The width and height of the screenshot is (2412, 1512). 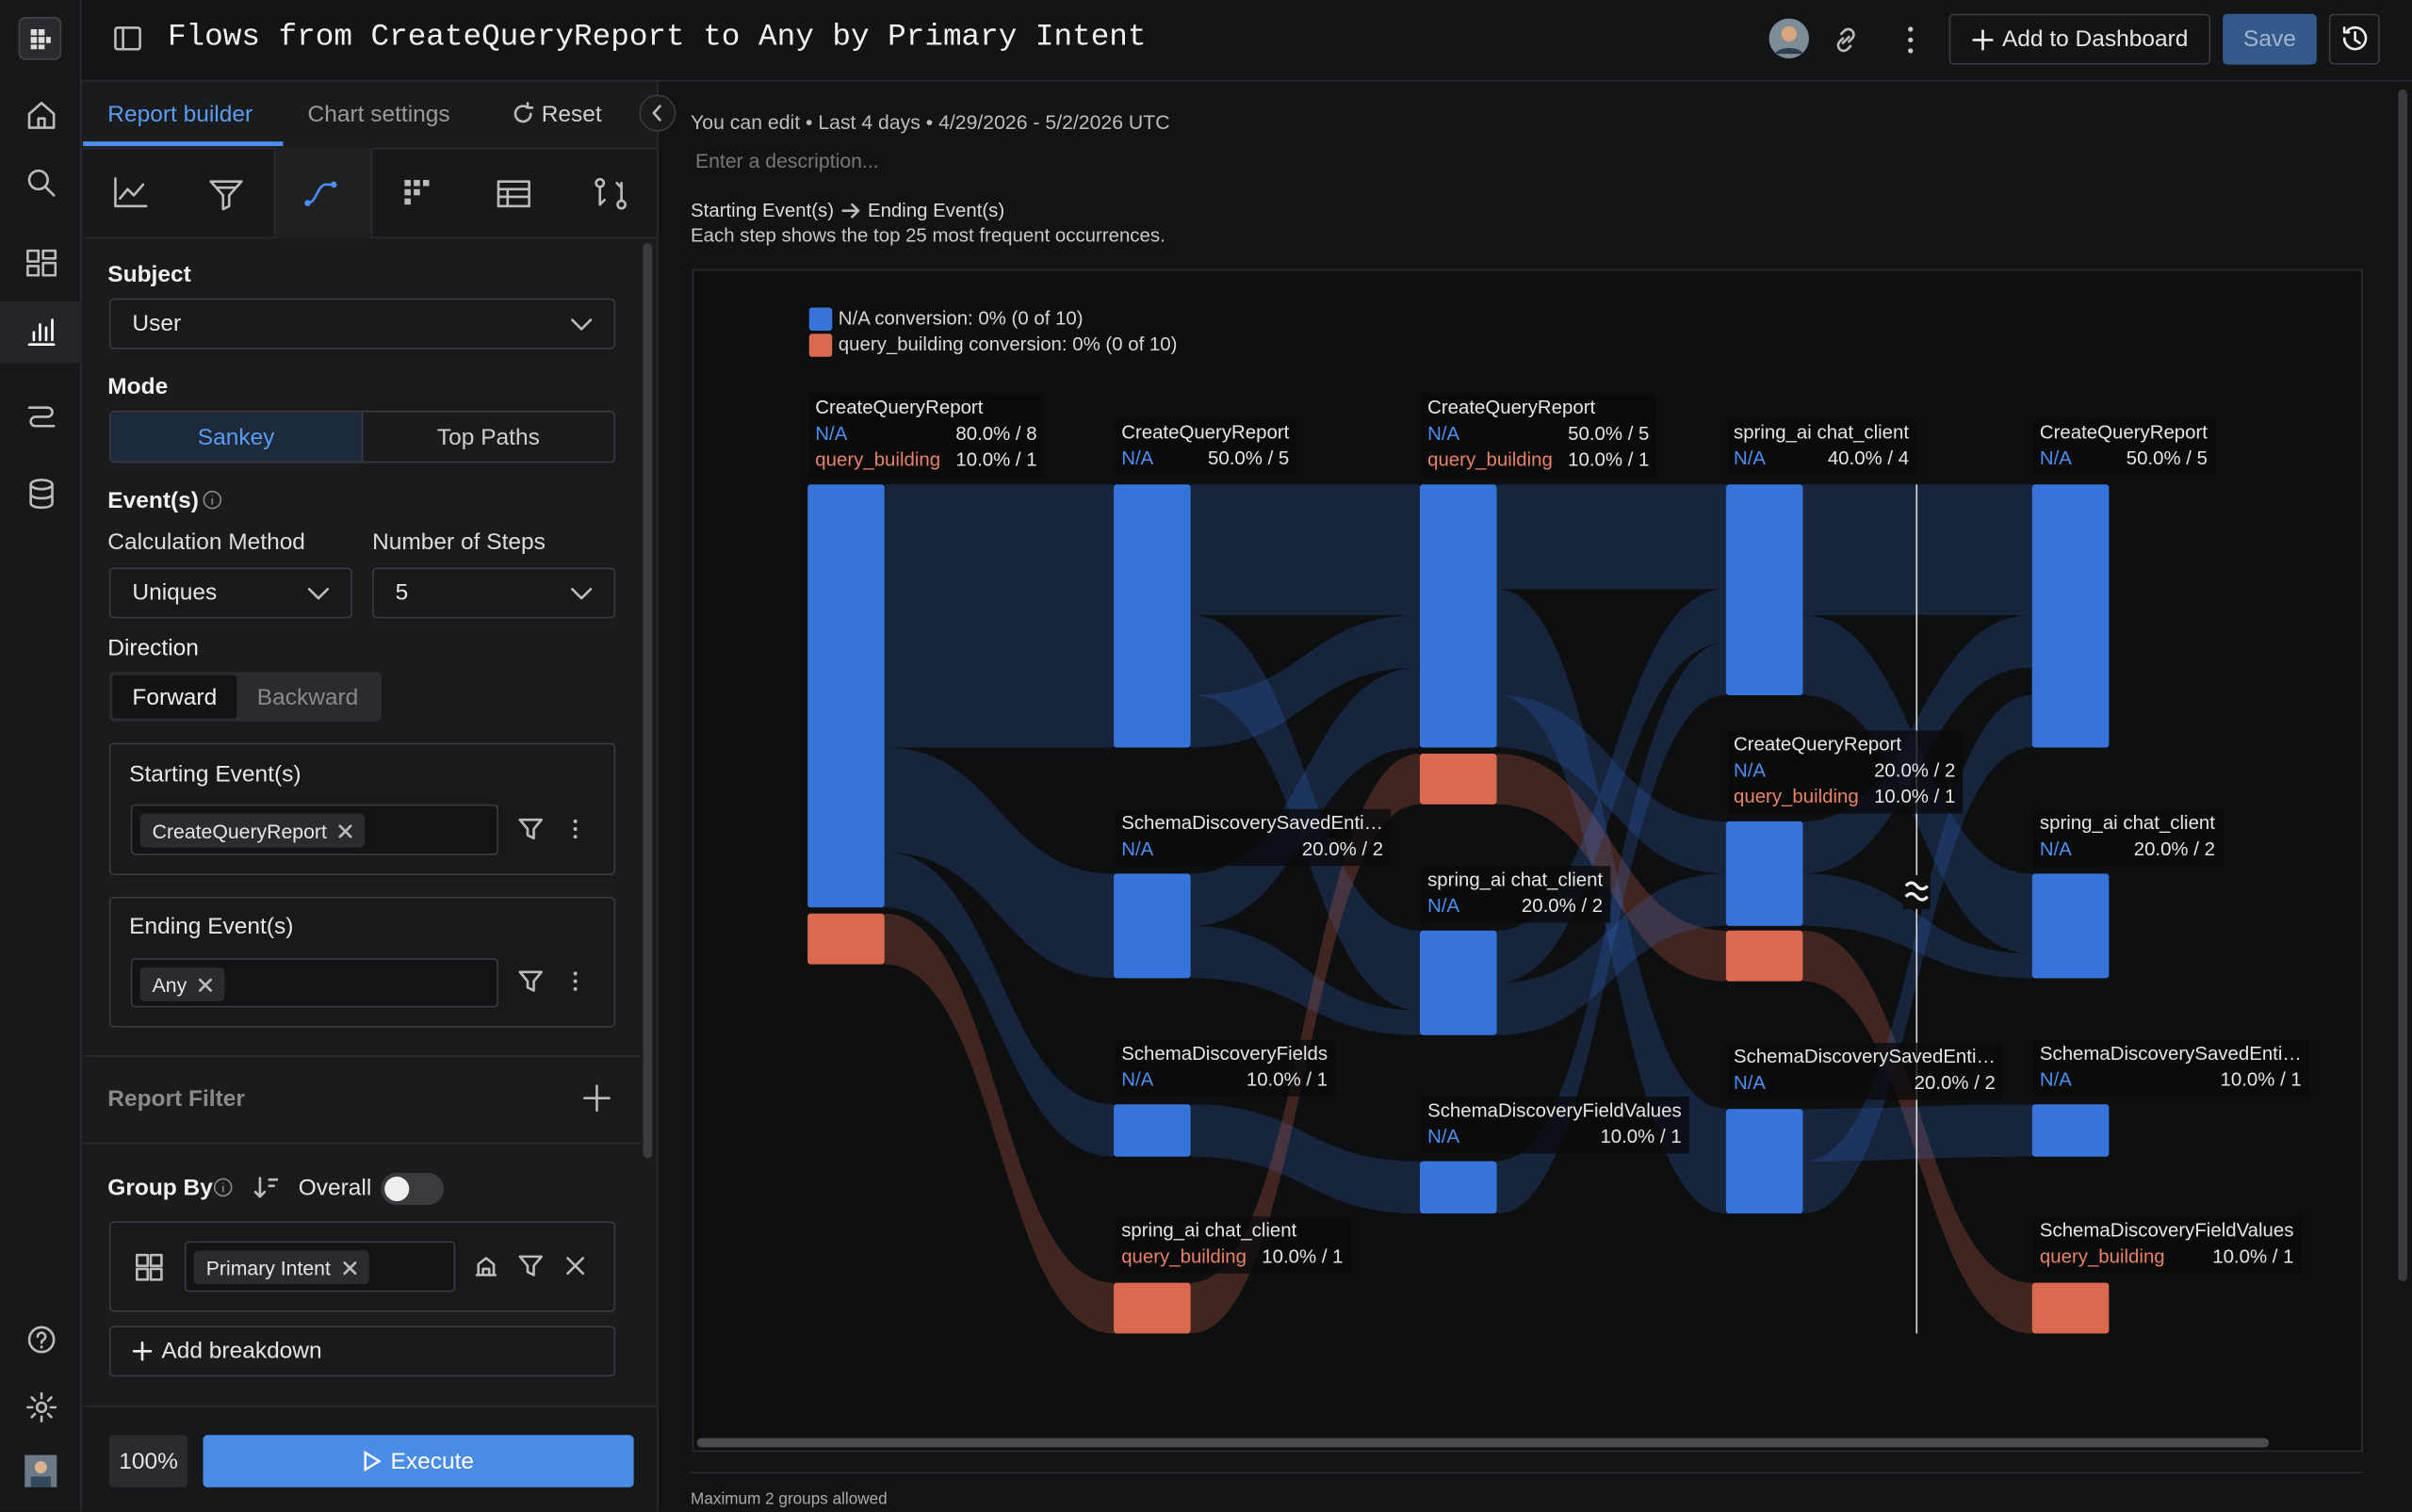 What do you see at coordinates (160, 1188) in the screenshot?
I see `group-by-label: Group By` at bounding box center [160, 1188].